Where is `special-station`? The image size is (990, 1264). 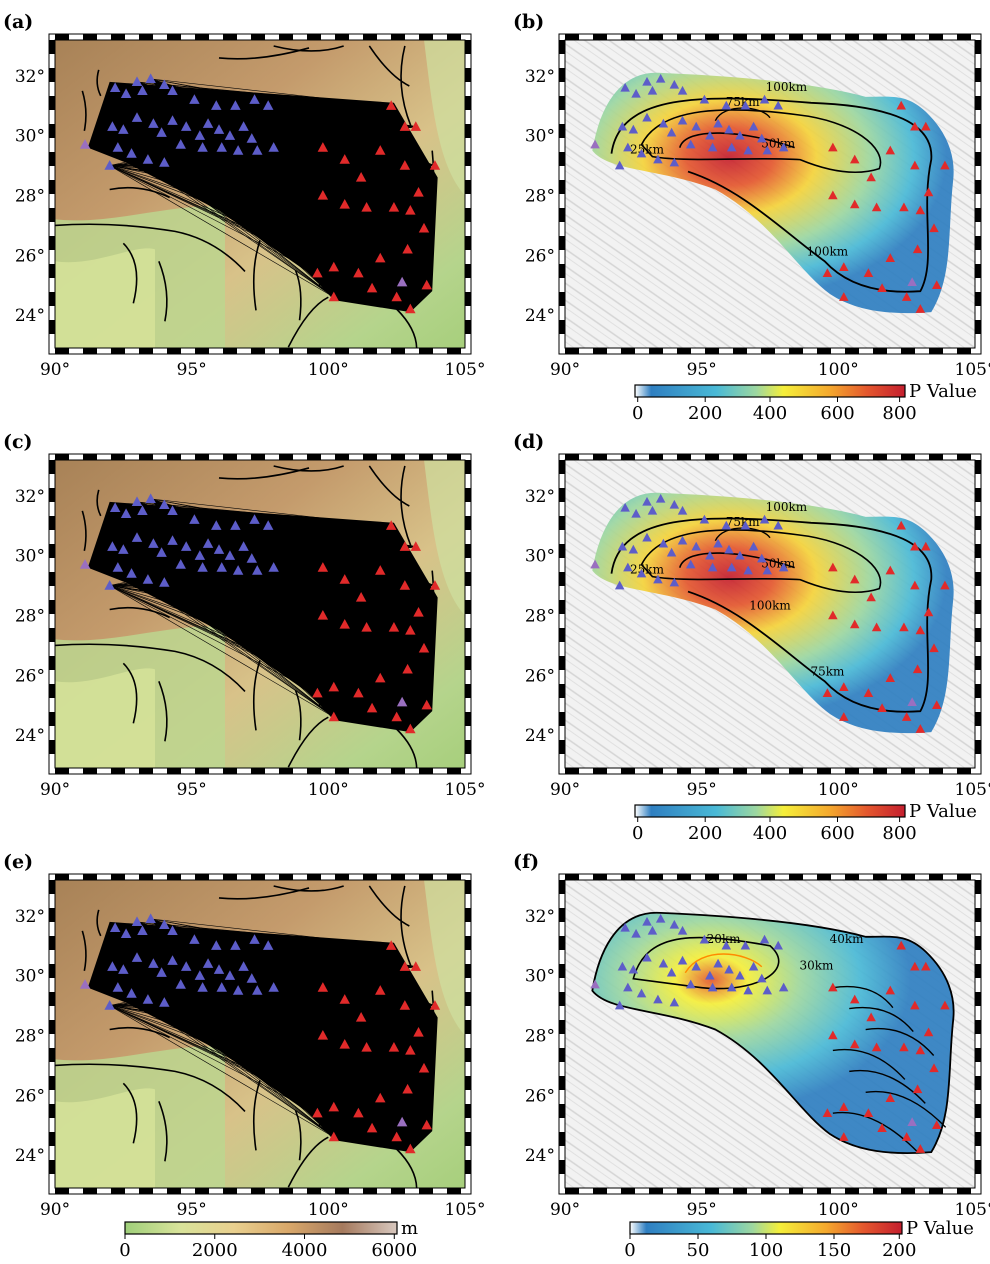 special-station is located at coordinates (402, 281).